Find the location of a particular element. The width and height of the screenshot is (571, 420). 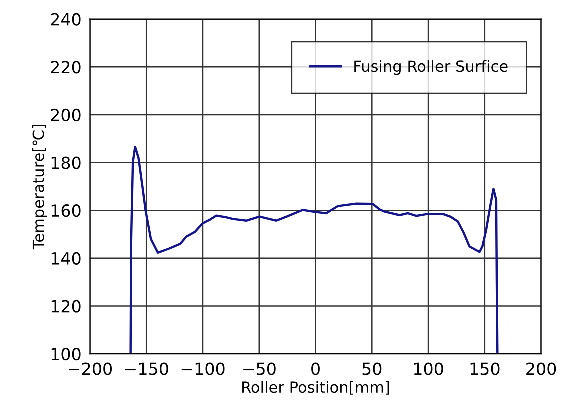

x-tick-label: −150 is located at coordinates (146, 369).